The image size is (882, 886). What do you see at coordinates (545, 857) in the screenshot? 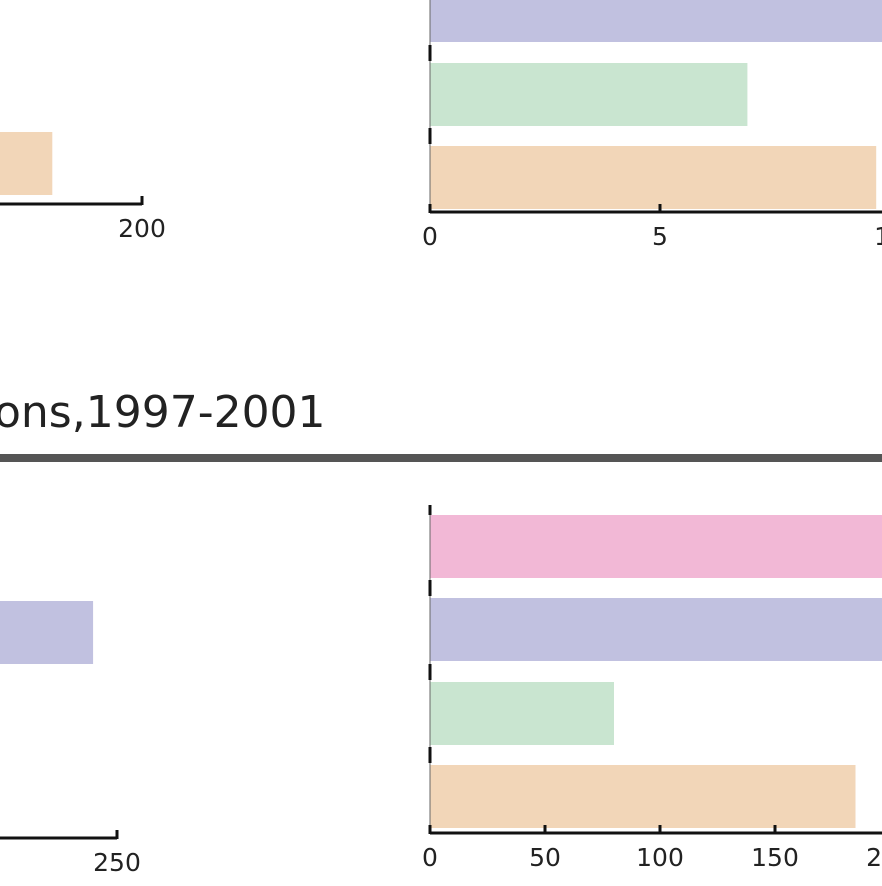
I see `x-tick-label: 50` at bounding box center [545, 857].